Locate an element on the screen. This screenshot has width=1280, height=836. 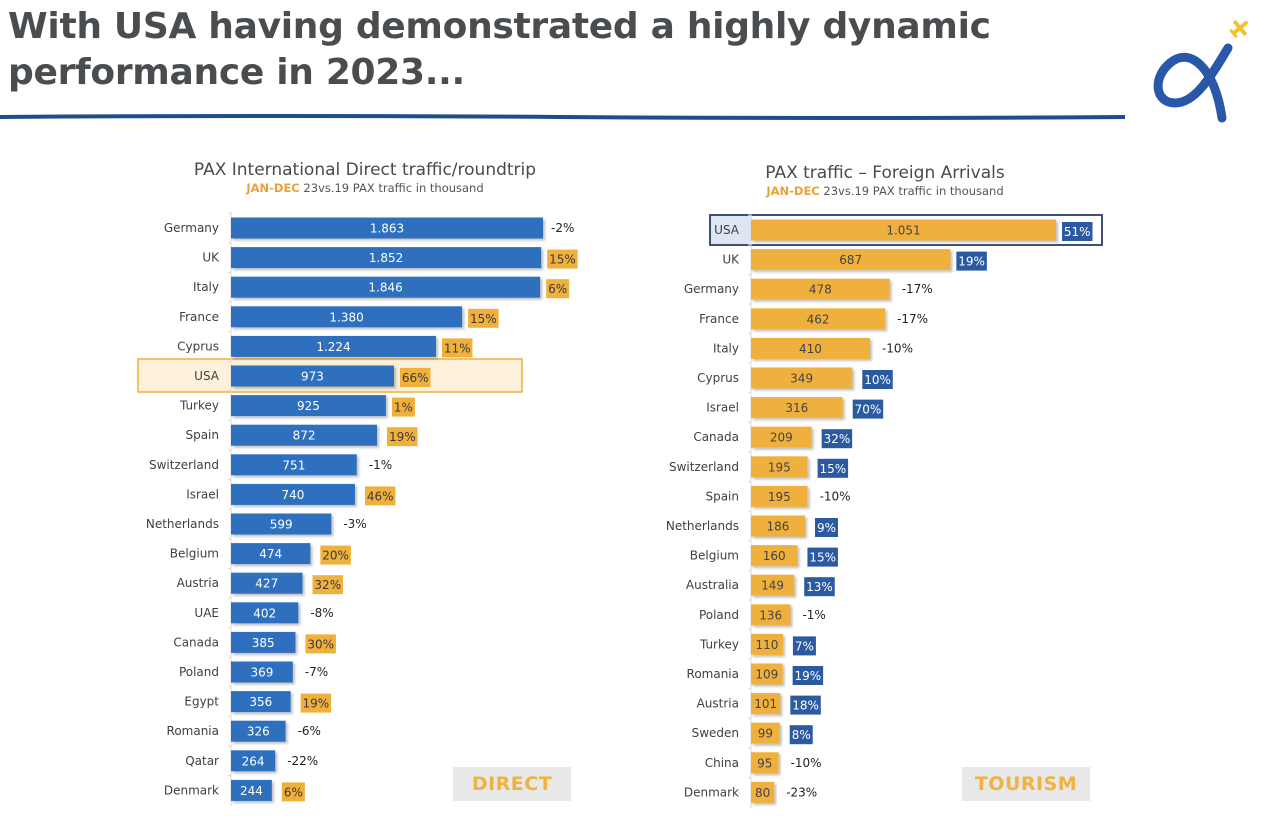
arrivals-category-label: Netherlands is located at coordinates (702, 526).